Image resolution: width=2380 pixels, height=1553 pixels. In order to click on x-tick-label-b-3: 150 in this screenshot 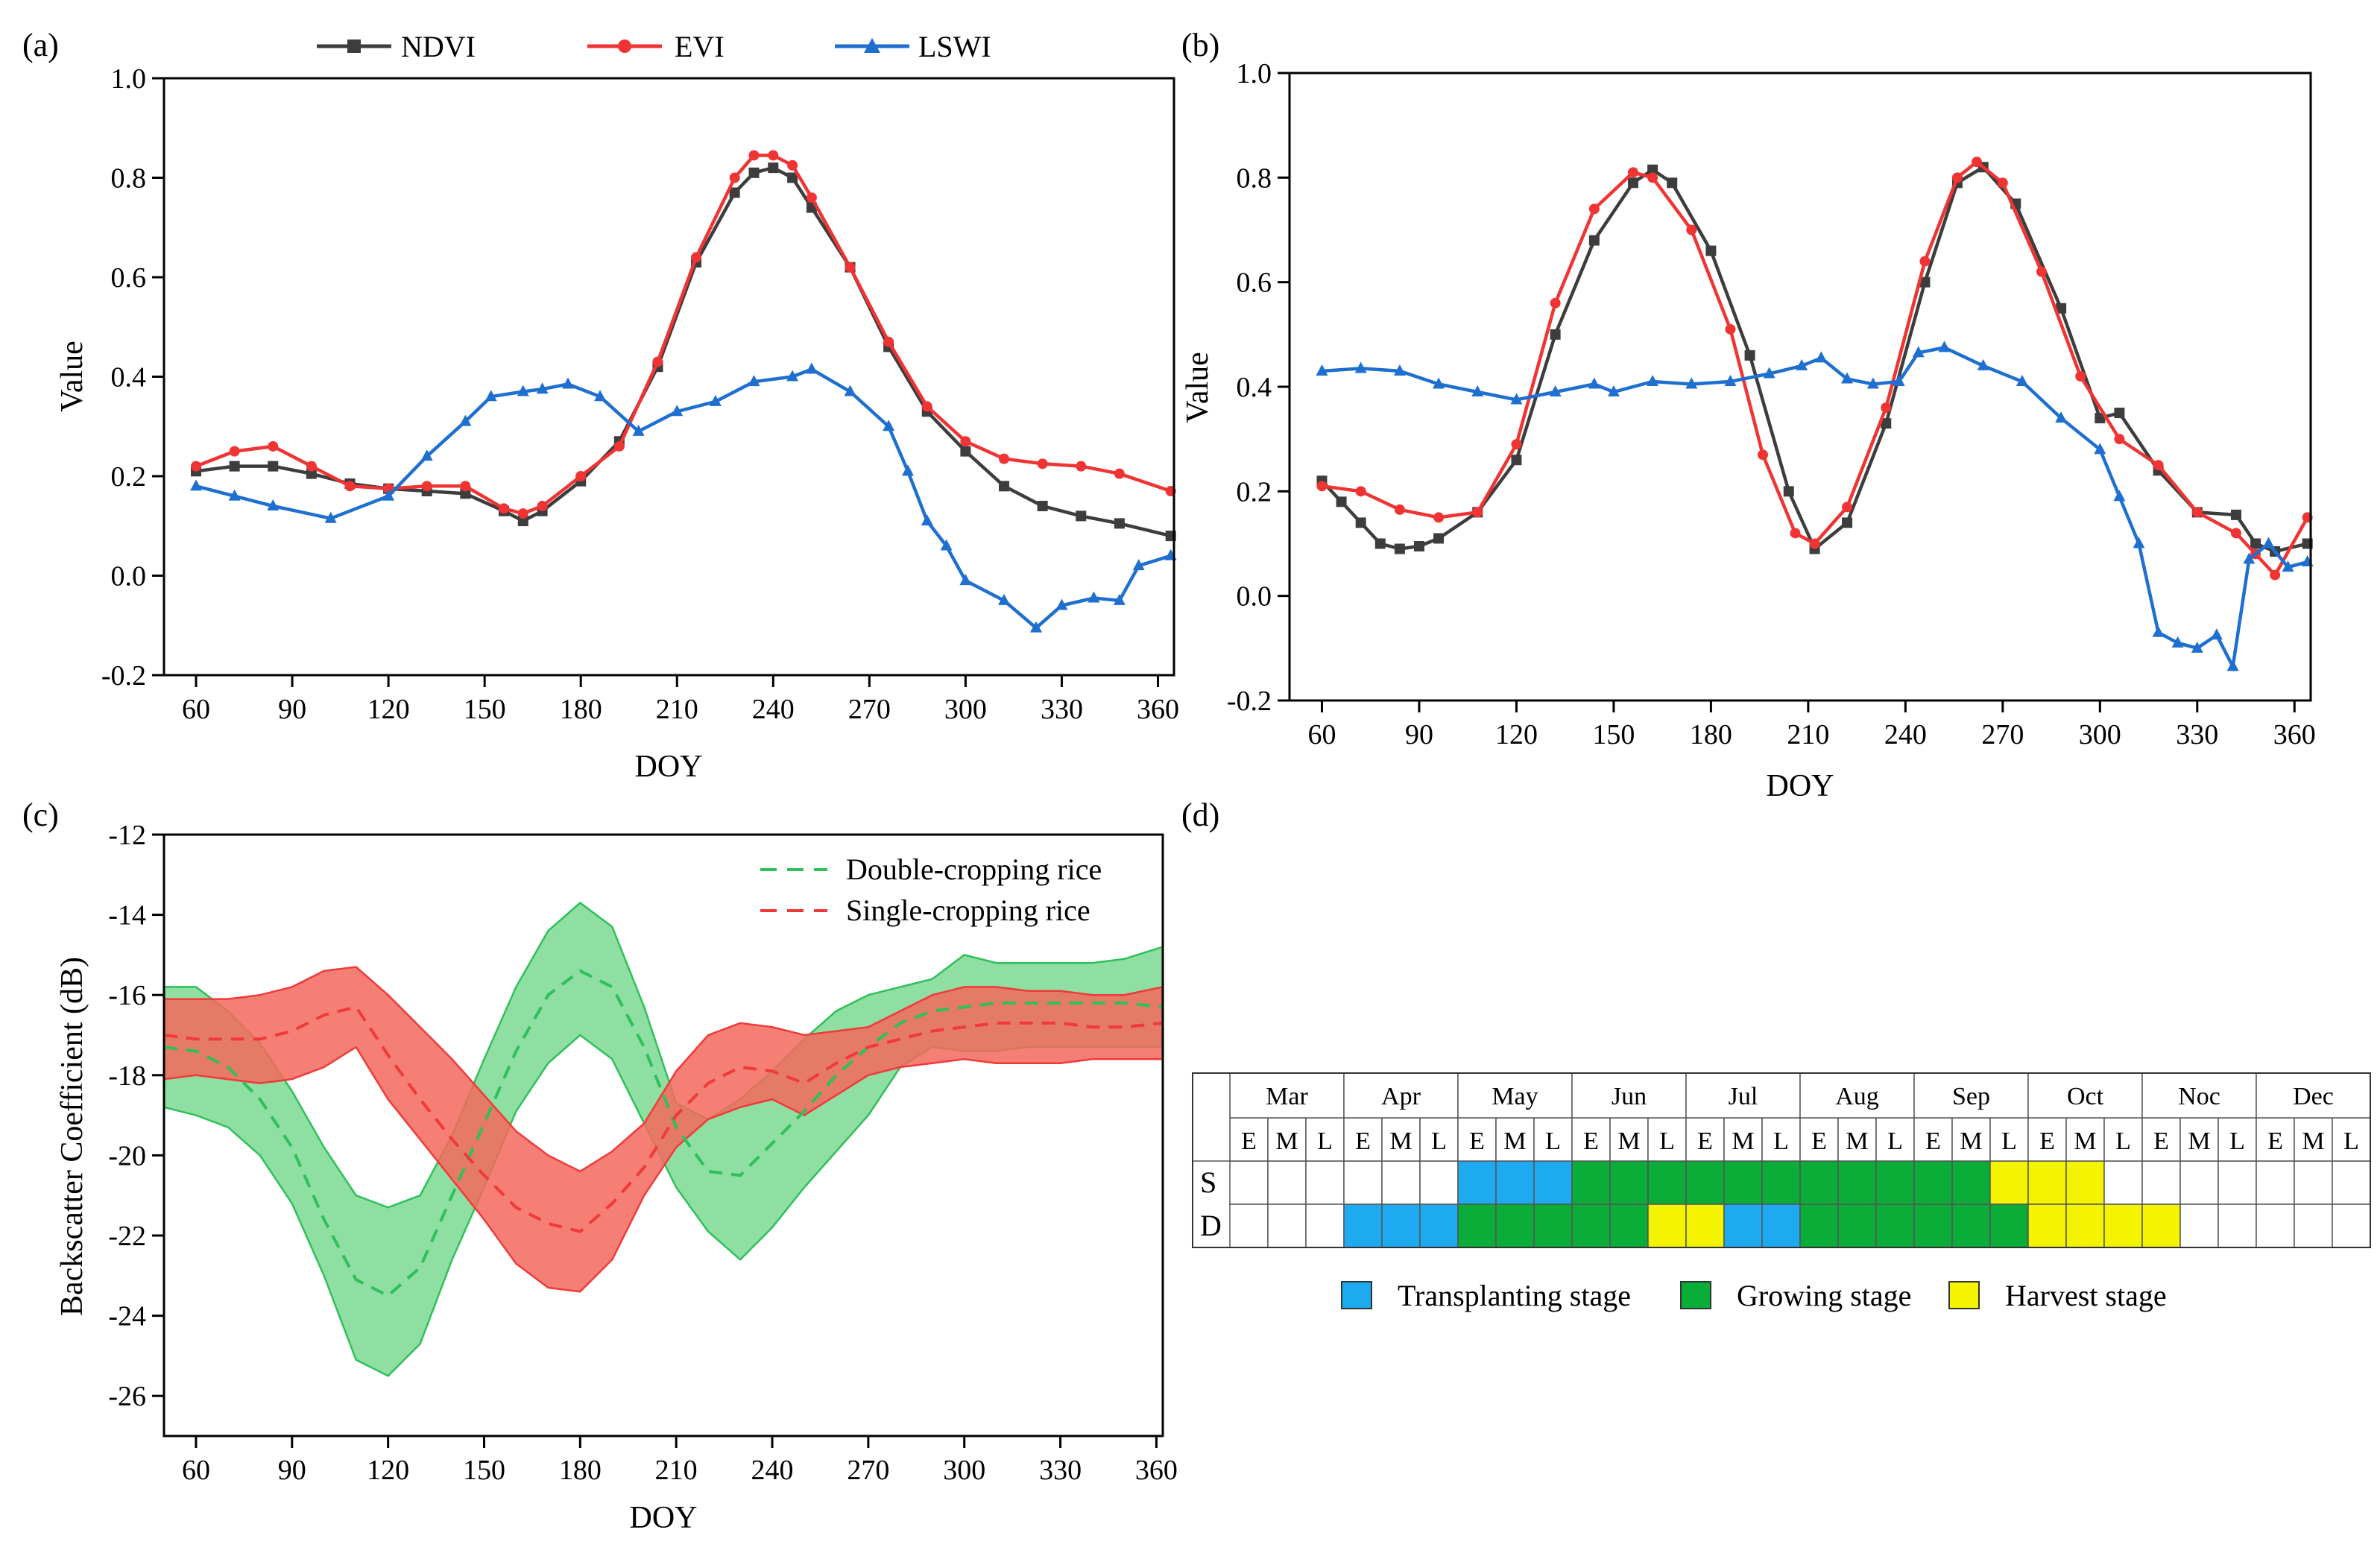, I will do `click(1613, 734)`.